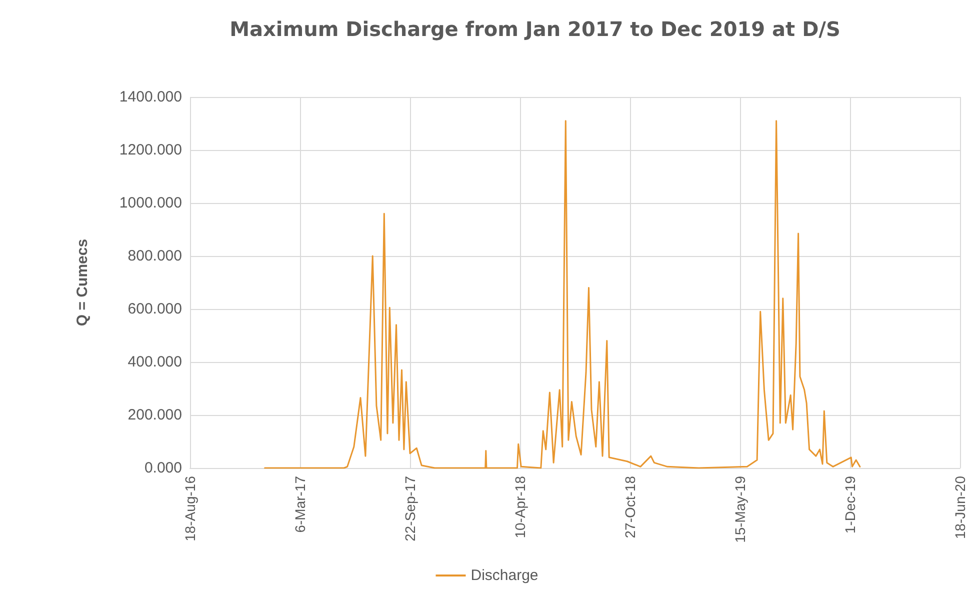  What do you see at coordinates (150, 97) in the screenshot?
I see `y-tick-label: 1400.000` at bounding box center [150, 97].